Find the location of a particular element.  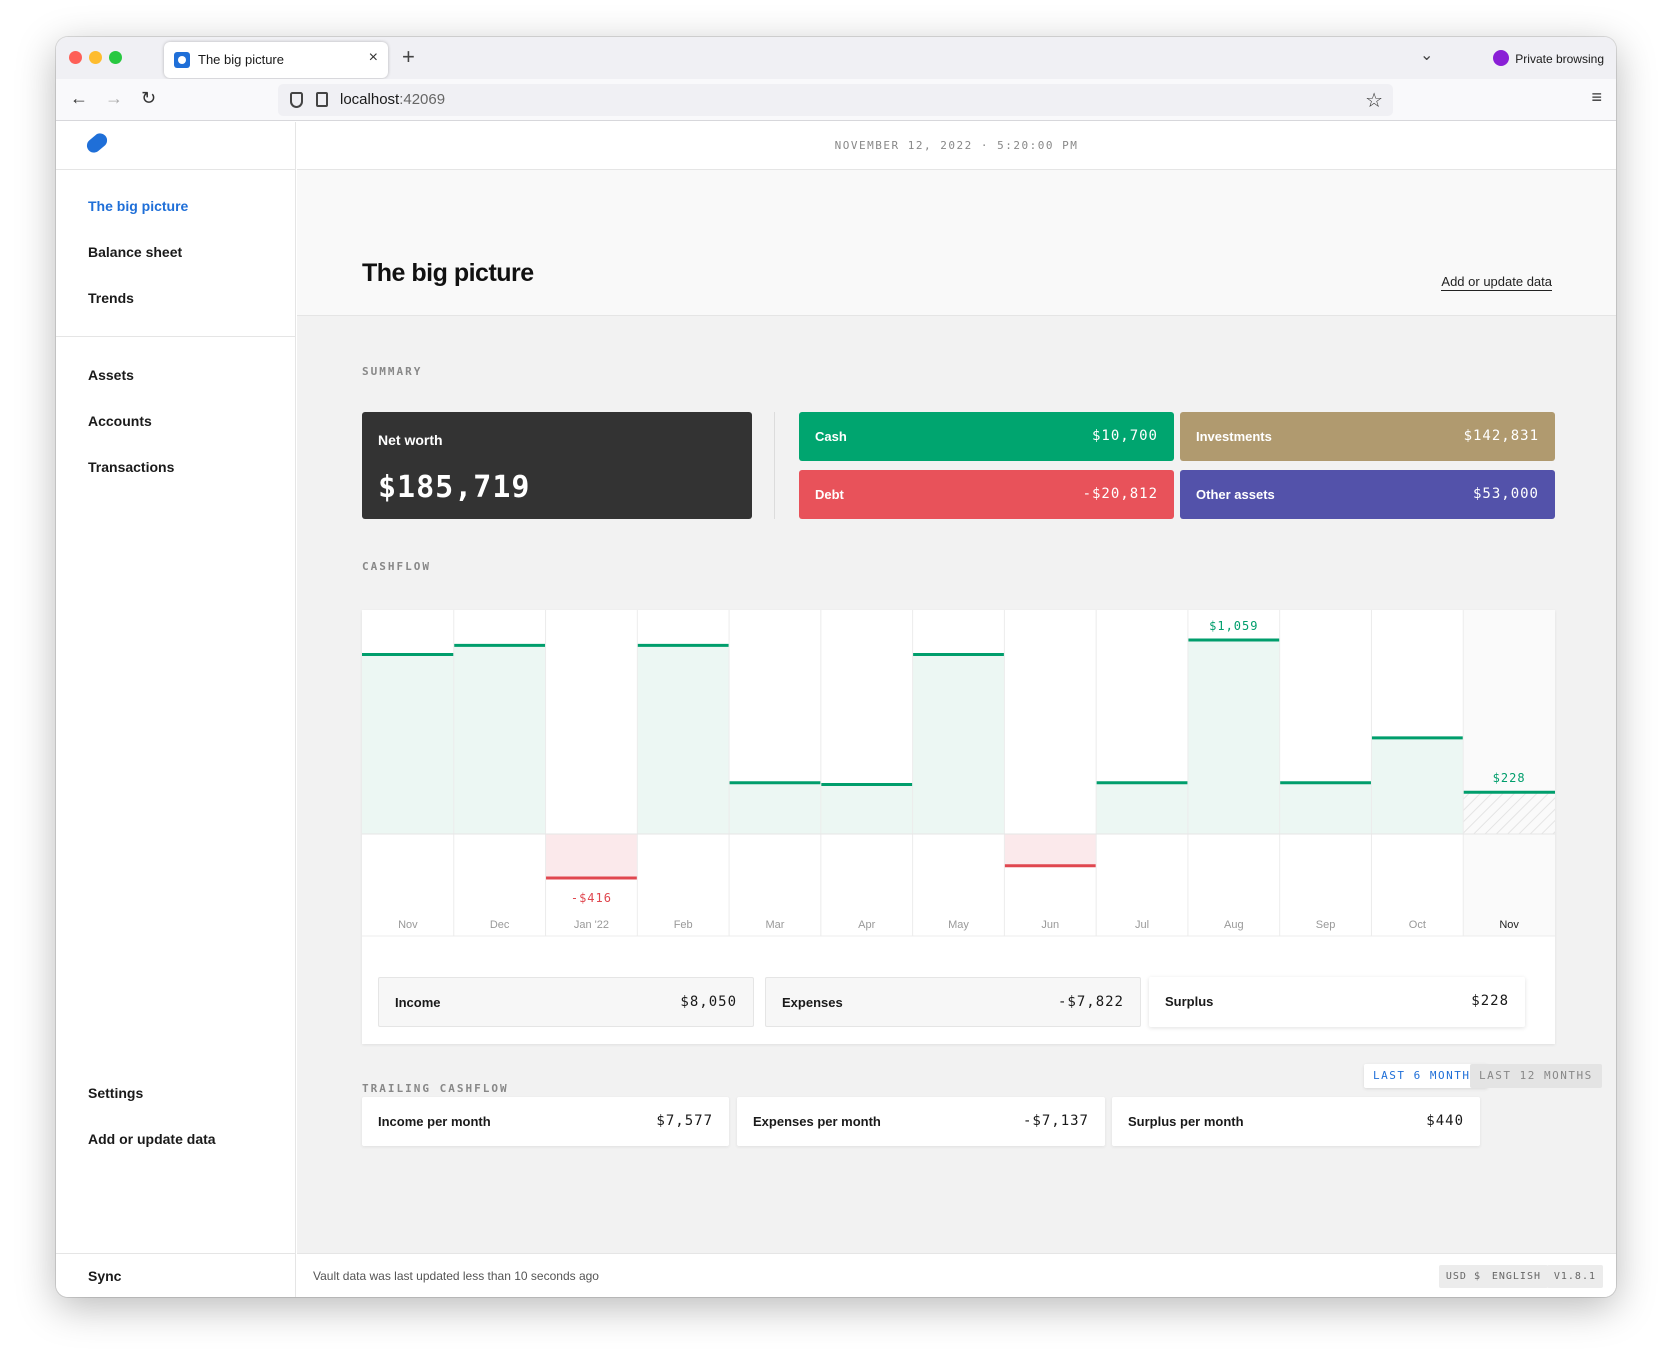

net-worth-value: $185,719 is located at coordinates (454, 487).